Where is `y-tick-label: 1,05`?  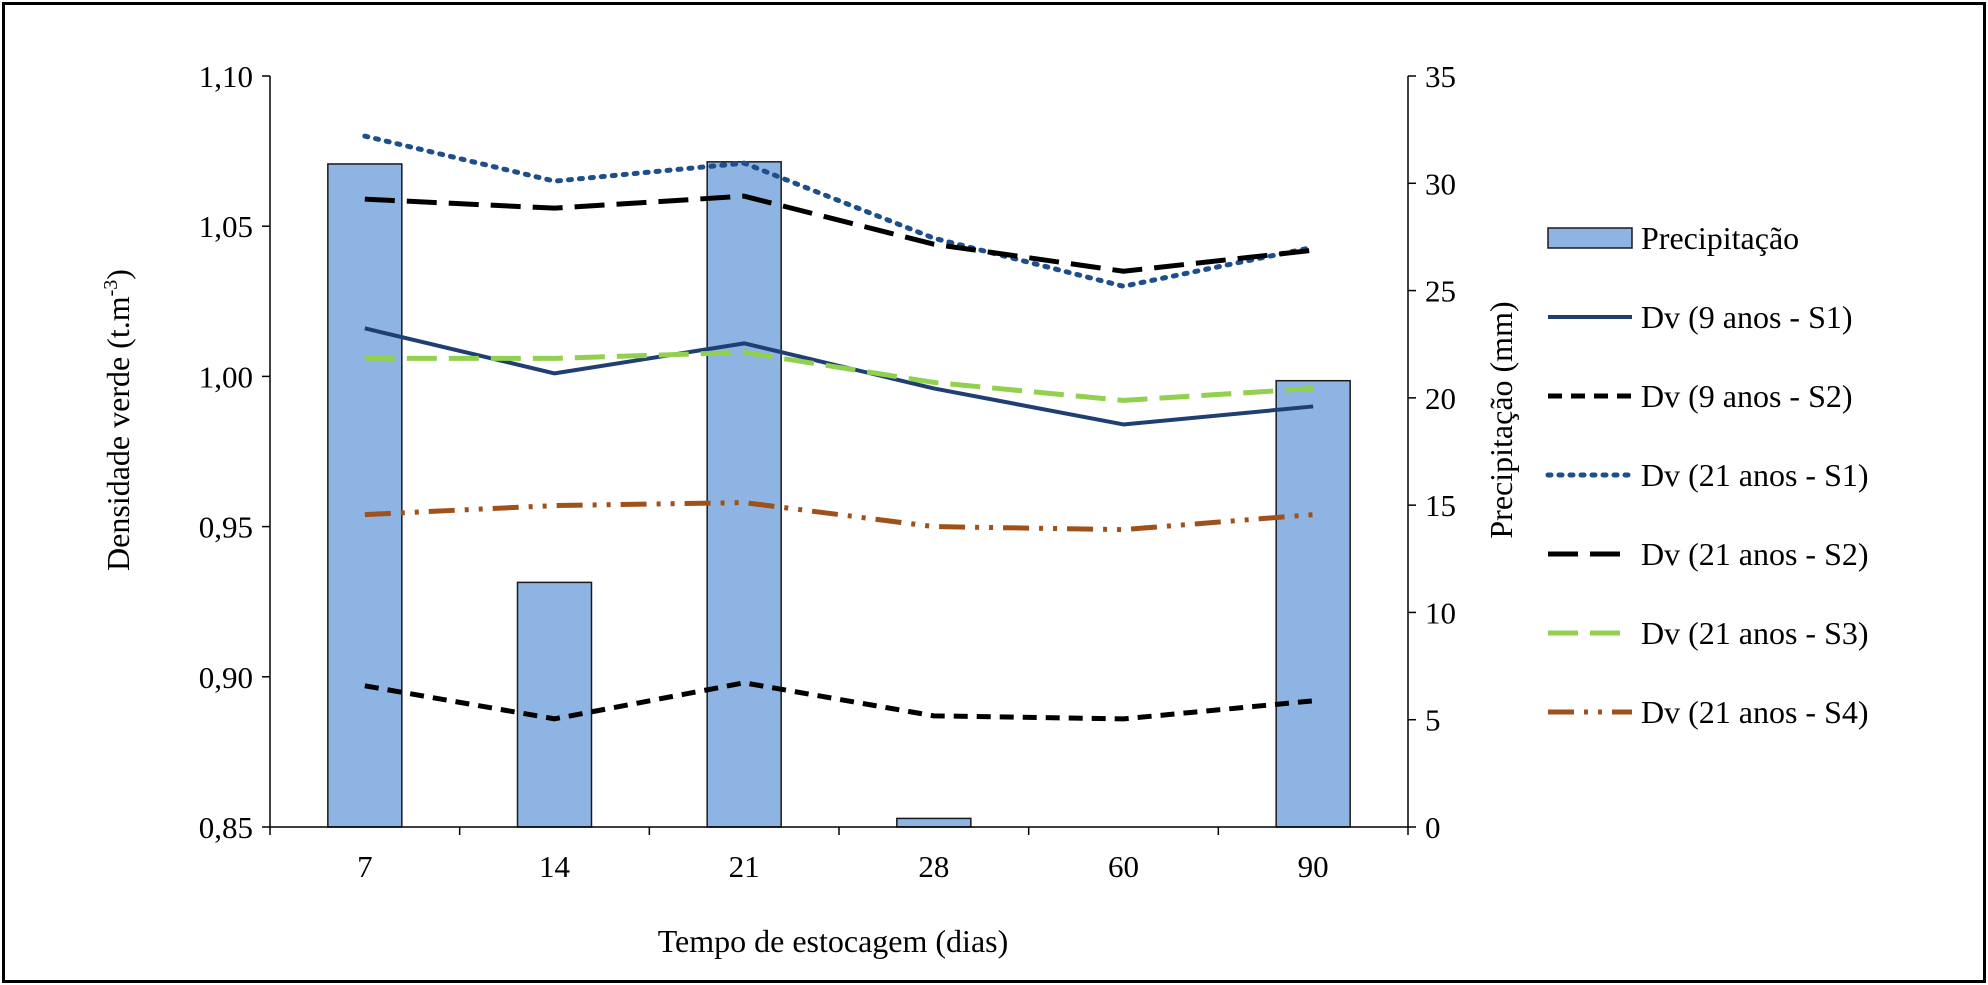 y-tick-label: 1,05 is located at coordinates (226, 226).